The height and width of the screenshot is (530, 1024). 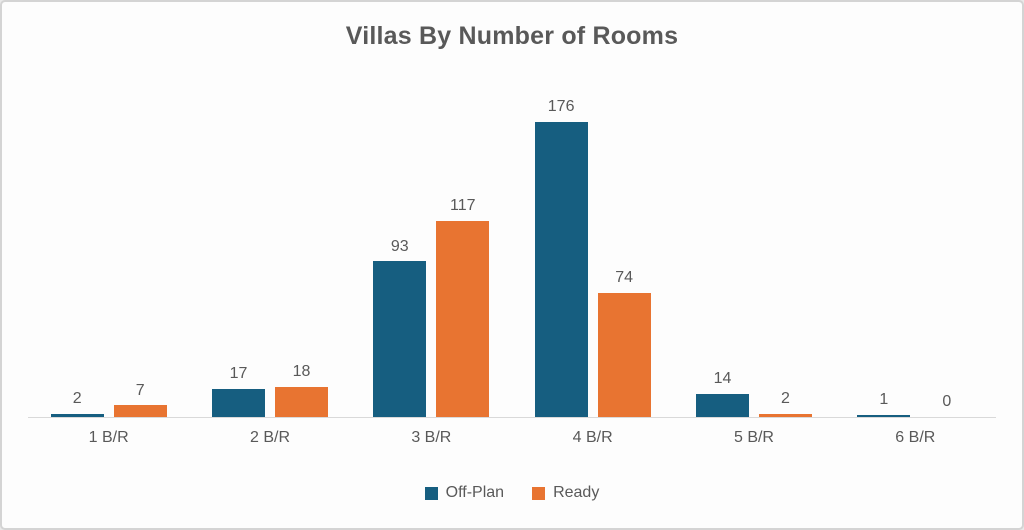 I want to click on bar-wrap: 93, so click(x=400, y=327).